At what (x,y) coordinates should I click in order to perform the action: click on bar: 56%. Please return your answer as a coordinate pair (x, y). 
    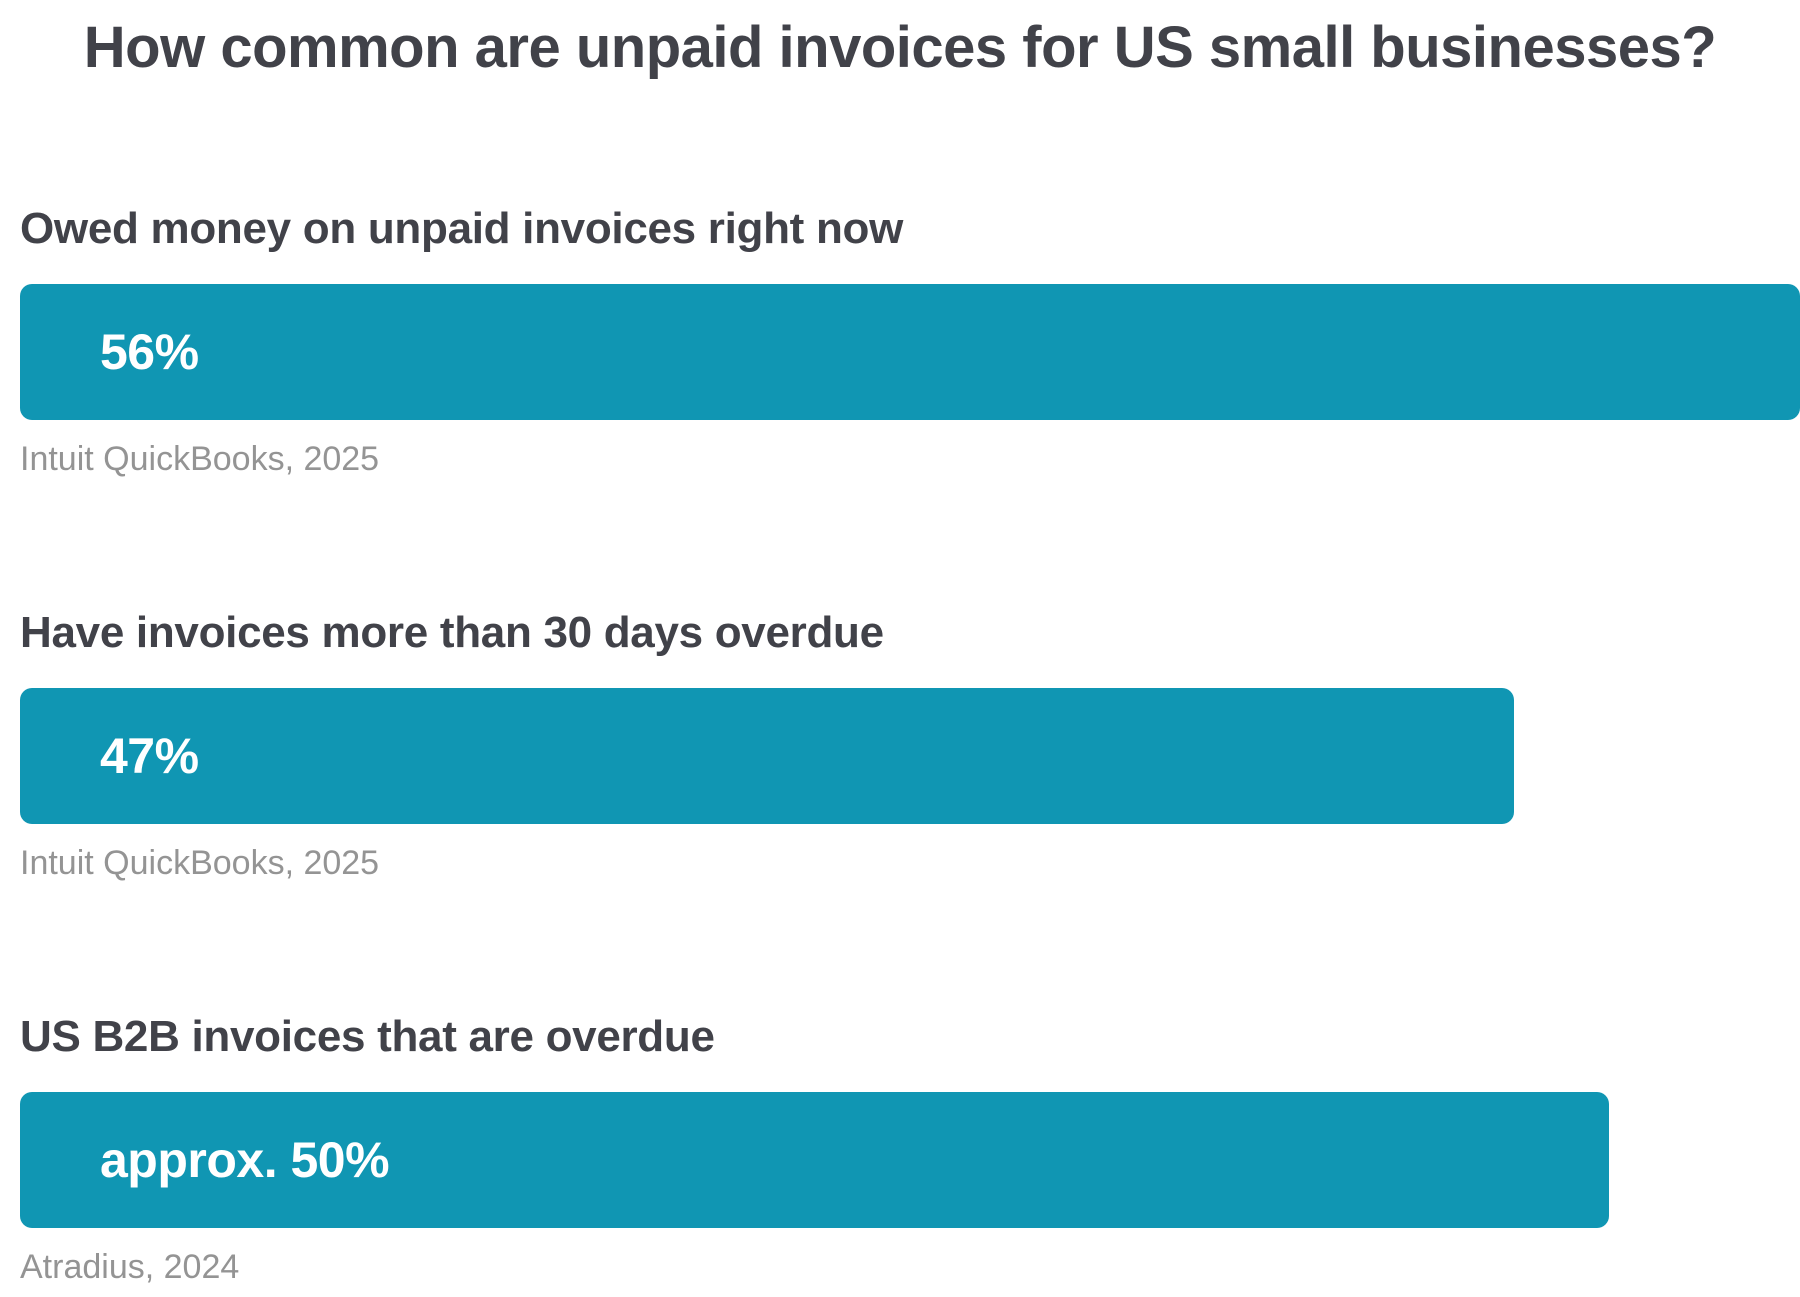
    Looking at the image, I should click on (910, 352).